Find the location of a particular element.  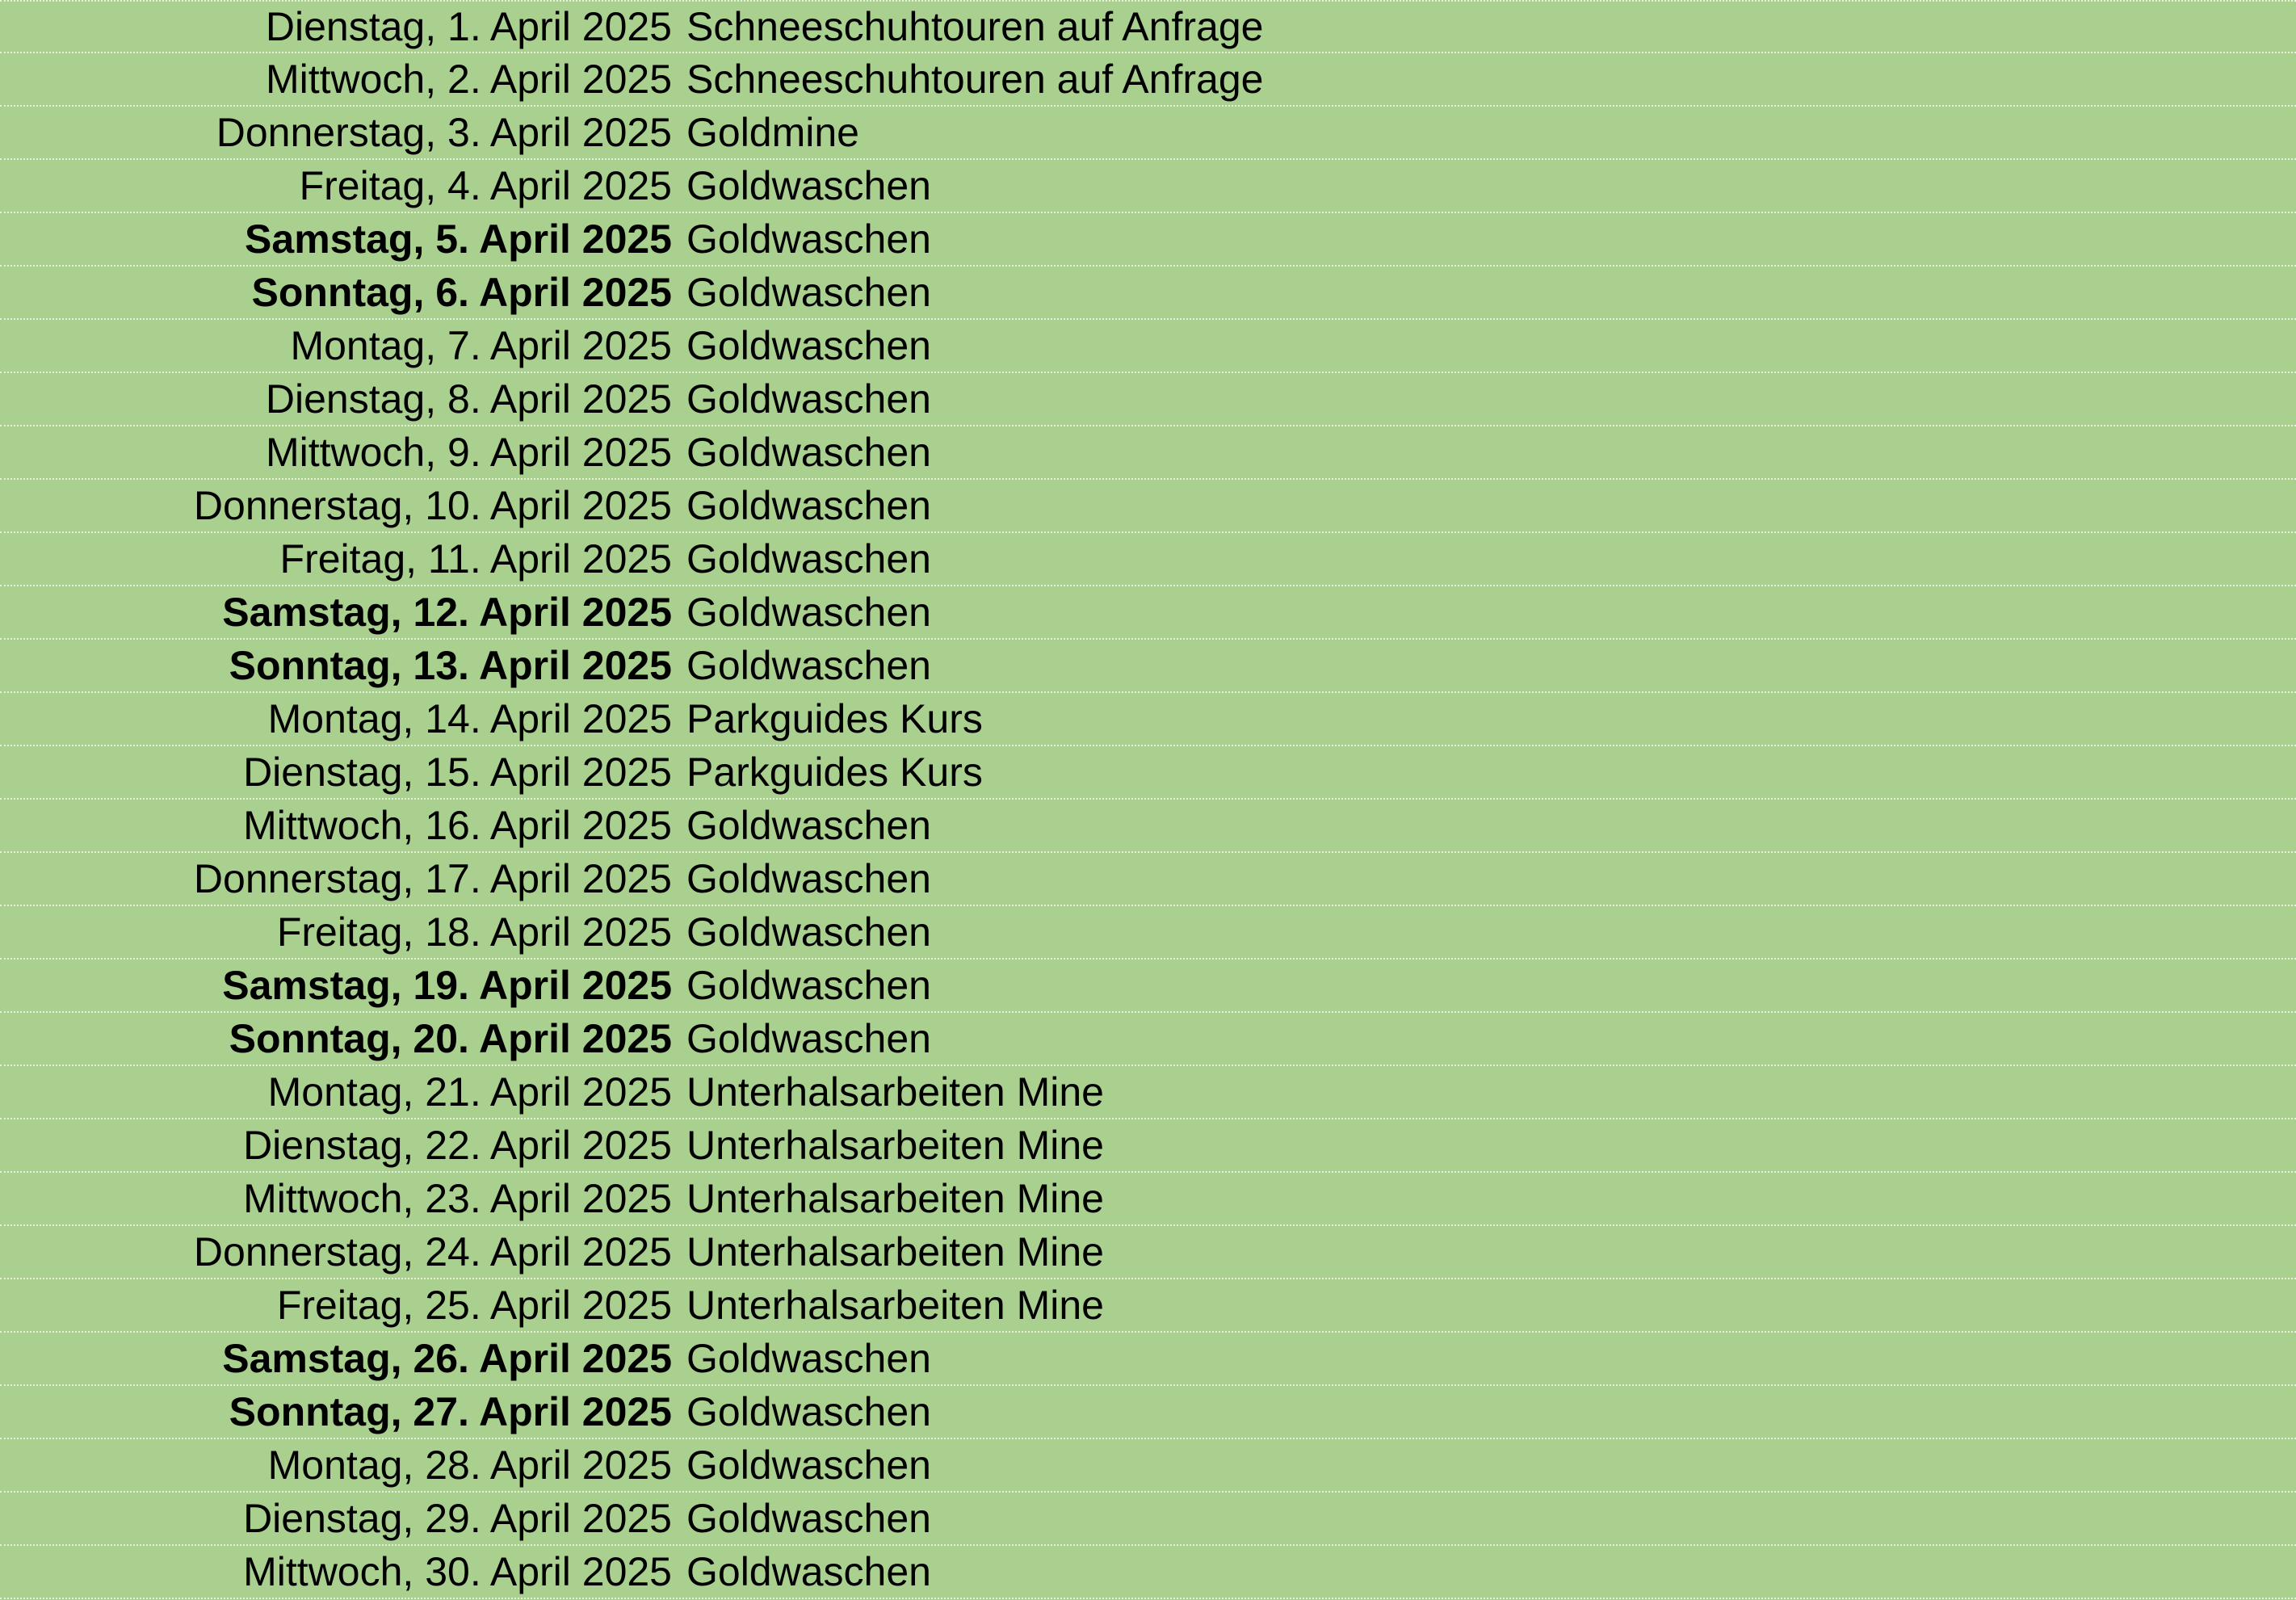

date-cell: Sonntag, 20. April 2025 is located at coordinates (451, 1038).